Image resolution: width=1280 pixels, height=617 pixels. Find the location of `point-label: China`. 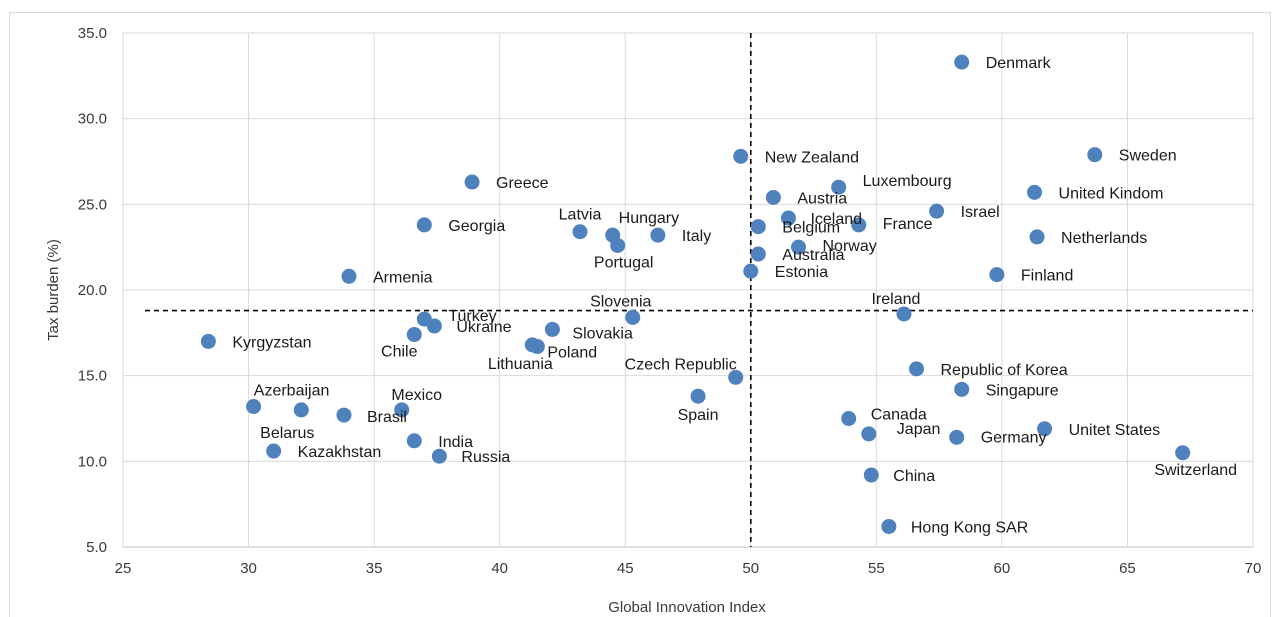

point-label: China is located at coordinates (914, 476).